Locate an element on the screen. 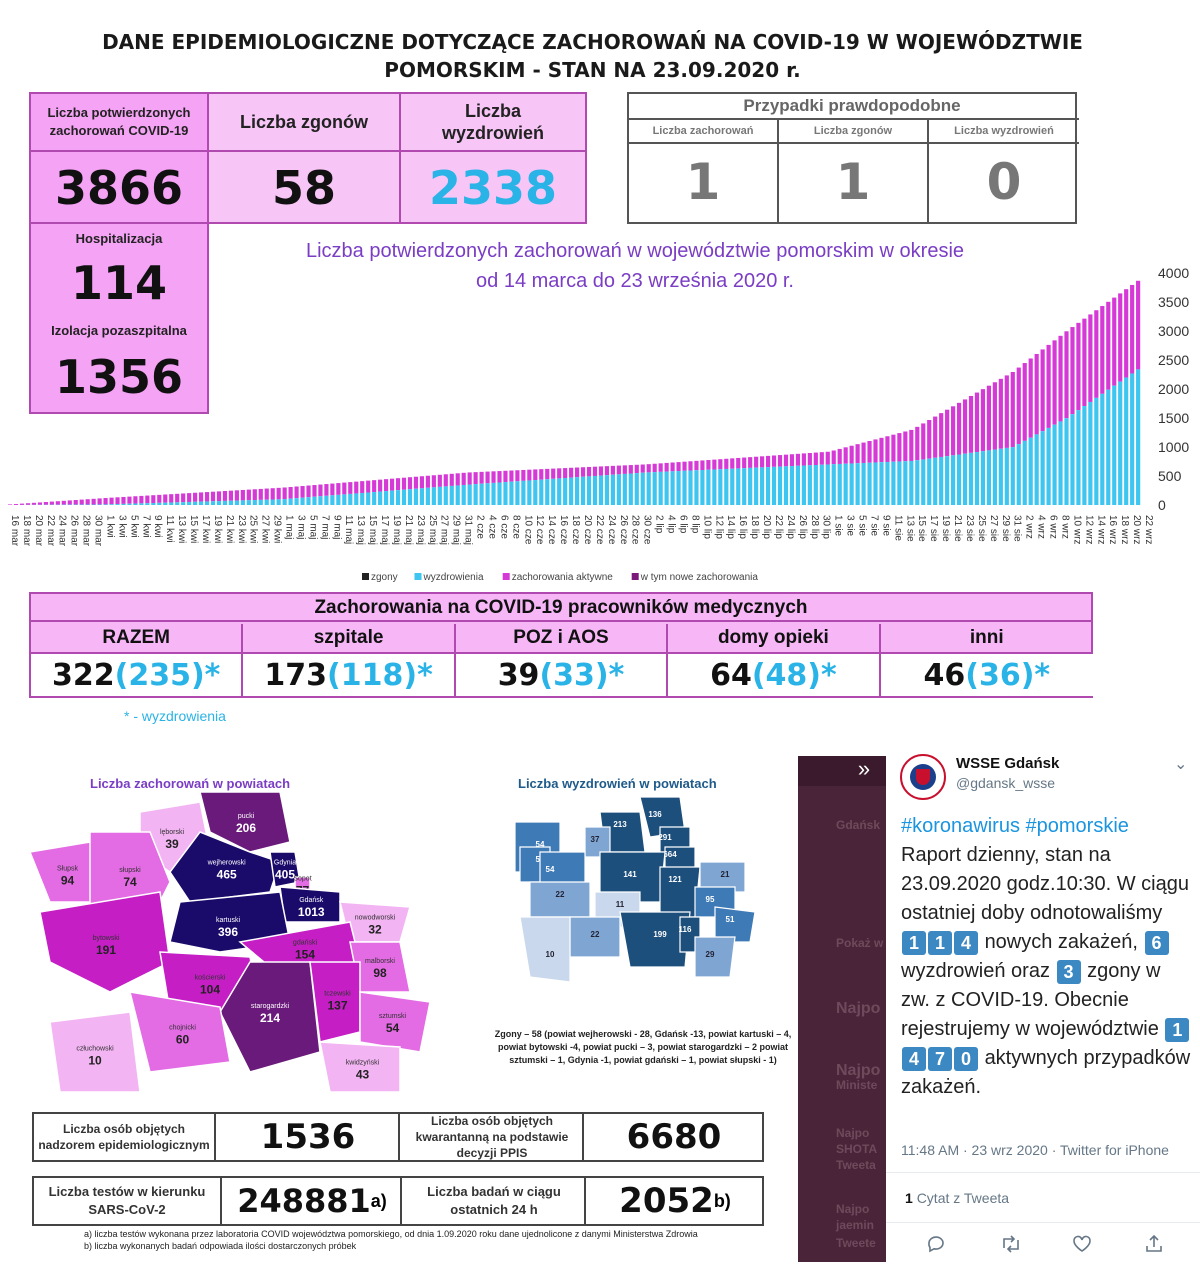 This screenshot has width=1200, height=1267. avatar is located at coordinates (923, 777).